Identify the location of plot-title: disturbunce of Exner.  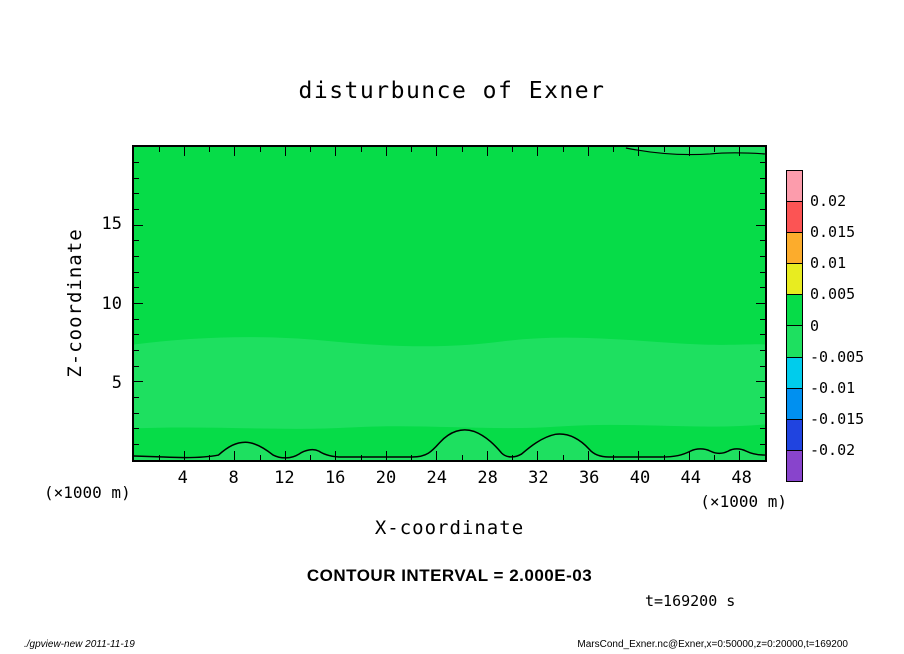
(452, 91).